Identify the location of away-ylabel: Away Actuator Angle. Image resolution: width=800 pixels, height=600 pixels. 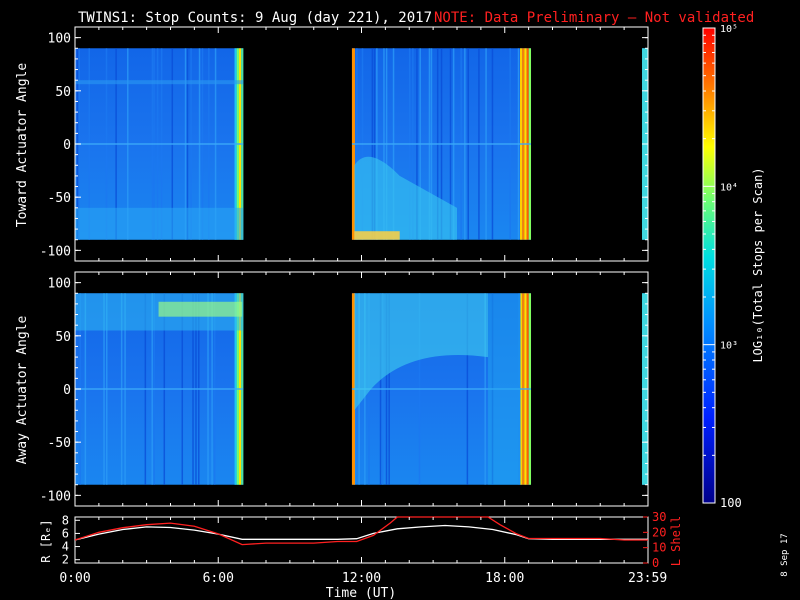
(22, 389).